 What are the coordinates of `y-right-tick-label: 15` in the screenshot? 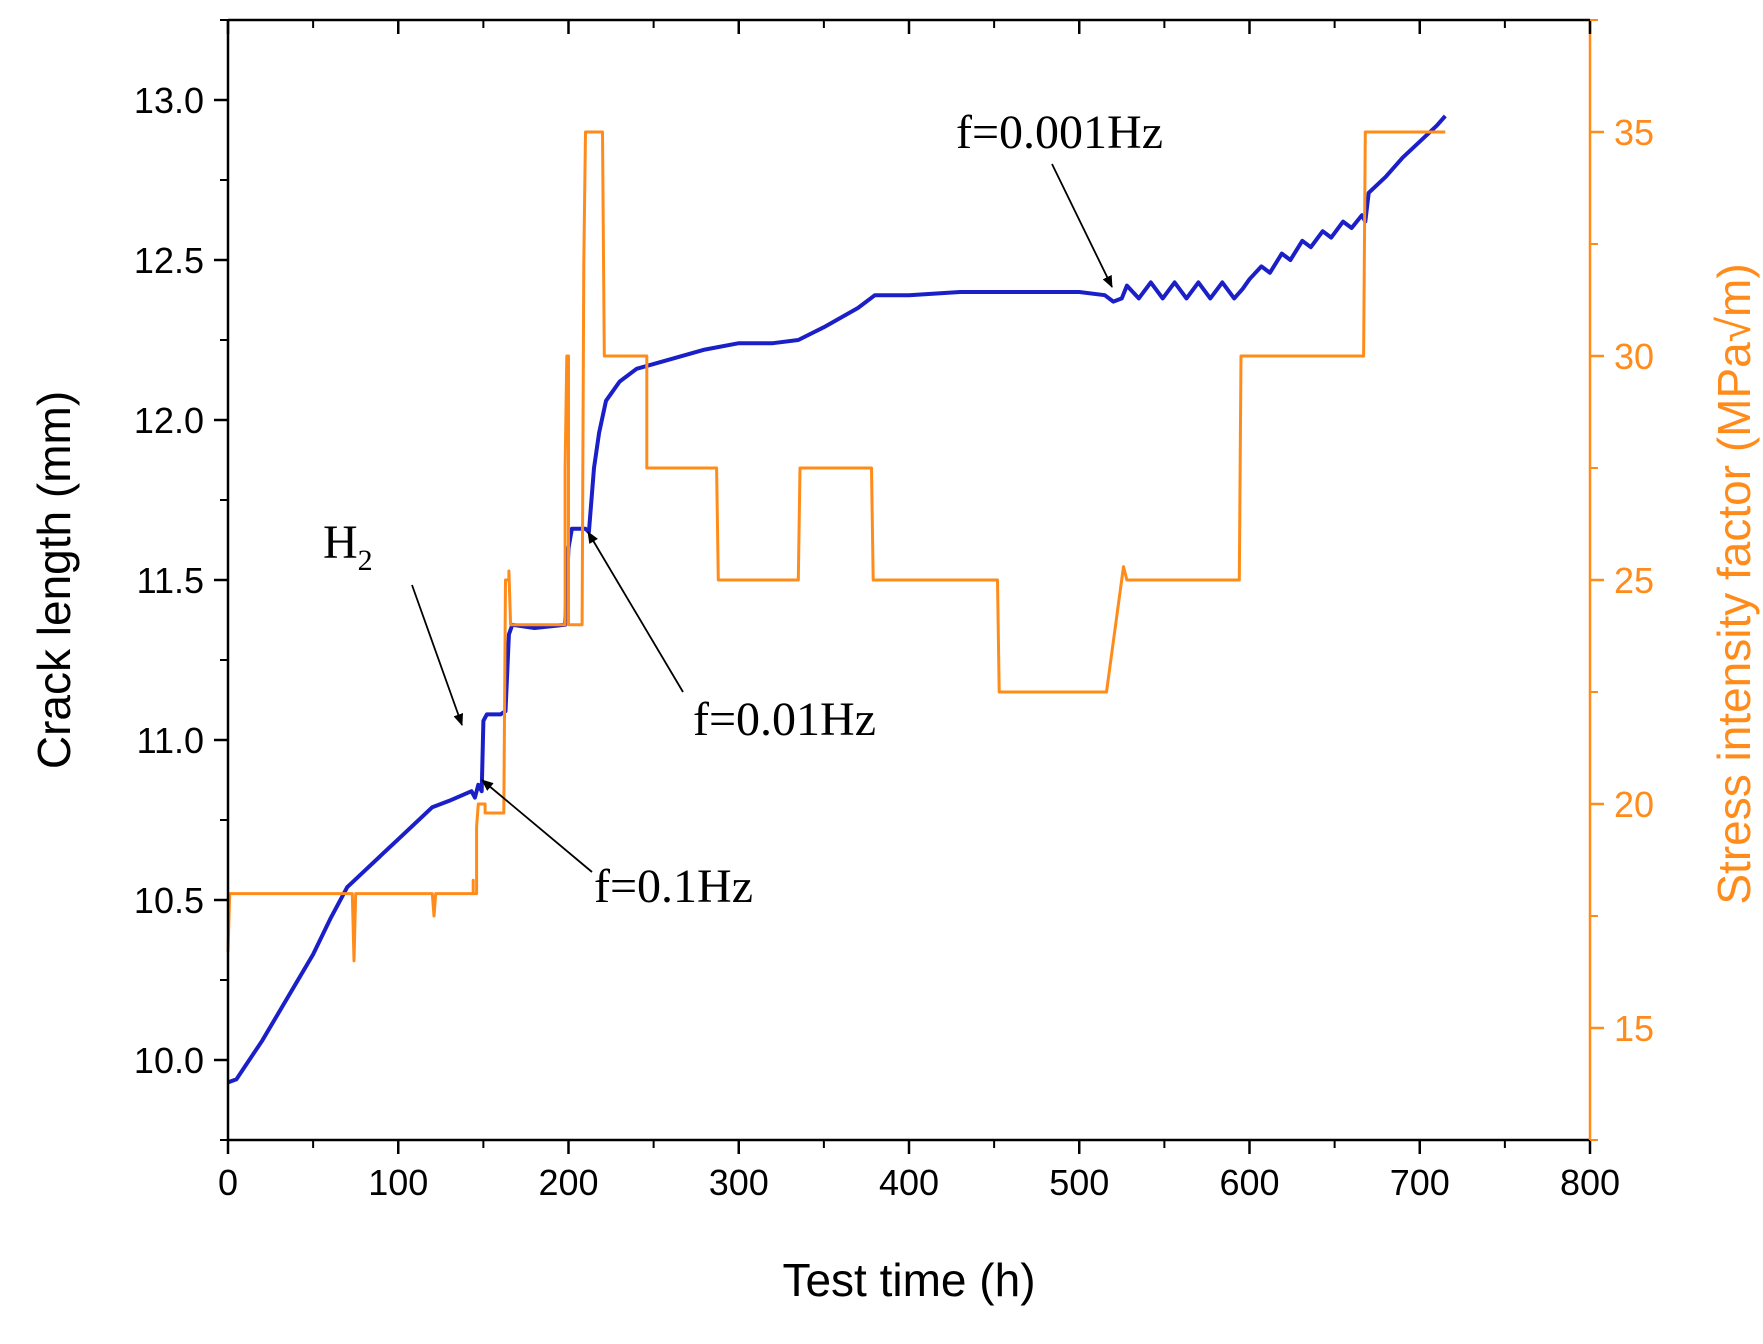 It's located at (1634, 1028).